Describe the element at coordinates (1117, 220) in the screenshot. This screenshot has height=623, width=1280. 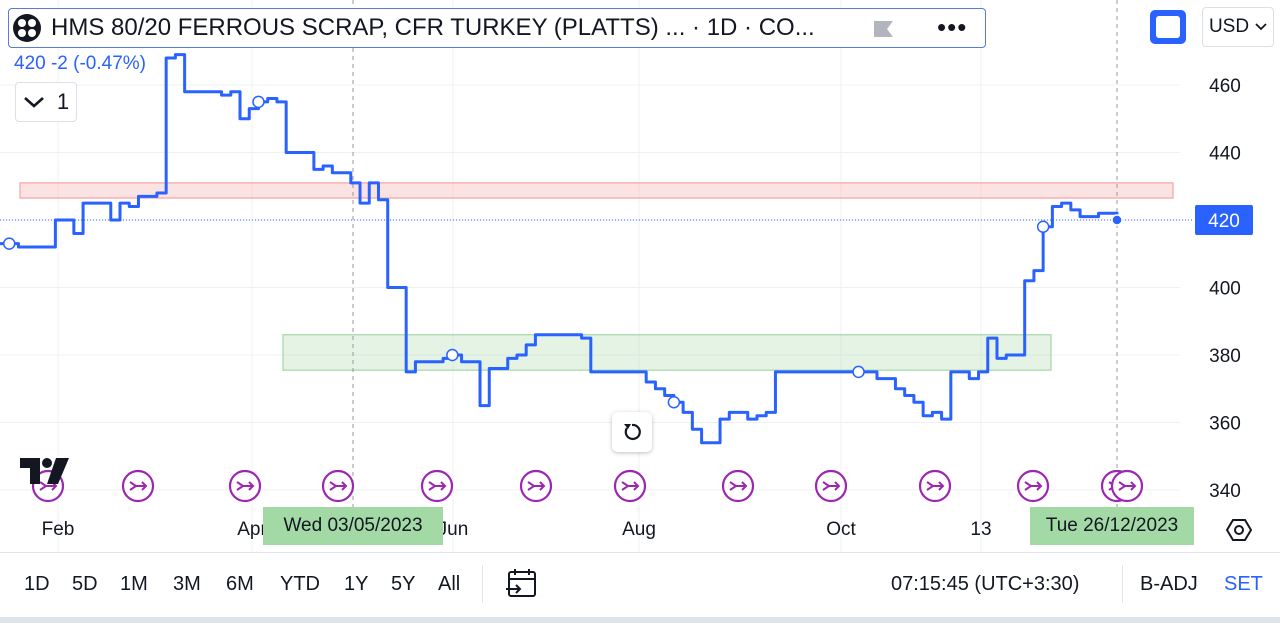
I see `last-point-marker` at that location.